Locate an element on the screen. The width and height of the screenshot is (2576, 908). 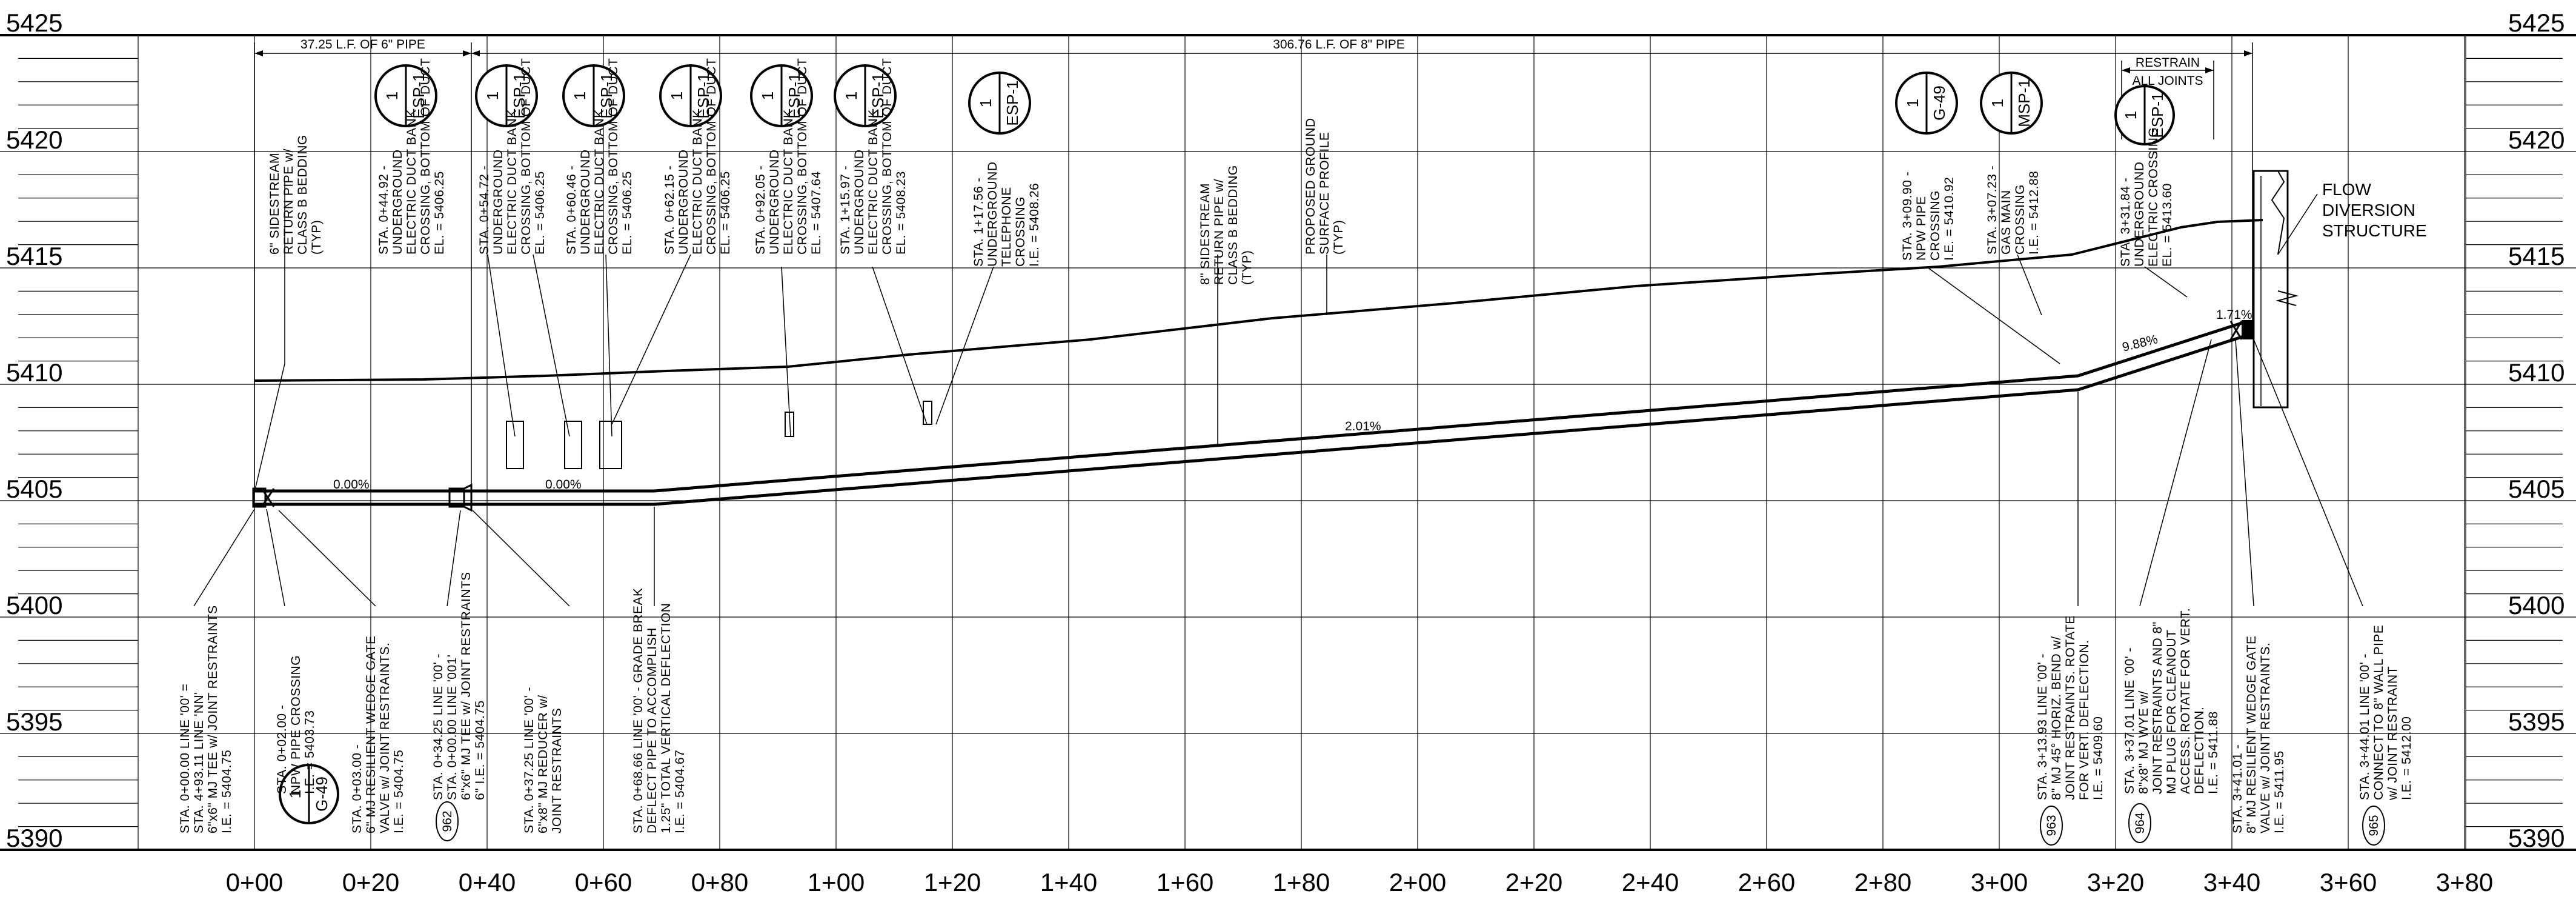
note-line: STA. 0+02.00 - is located at coordinates (282, 750).